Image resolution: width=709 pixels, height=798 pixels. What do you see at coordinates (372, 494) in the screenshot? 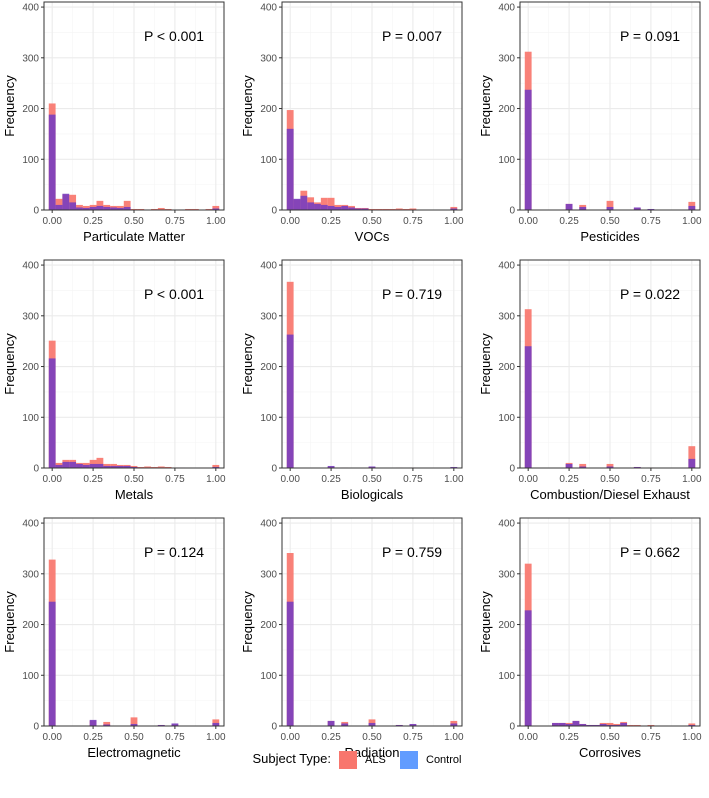
I see `x-axis-title: Biologicals` at bounding box center [372, 494].